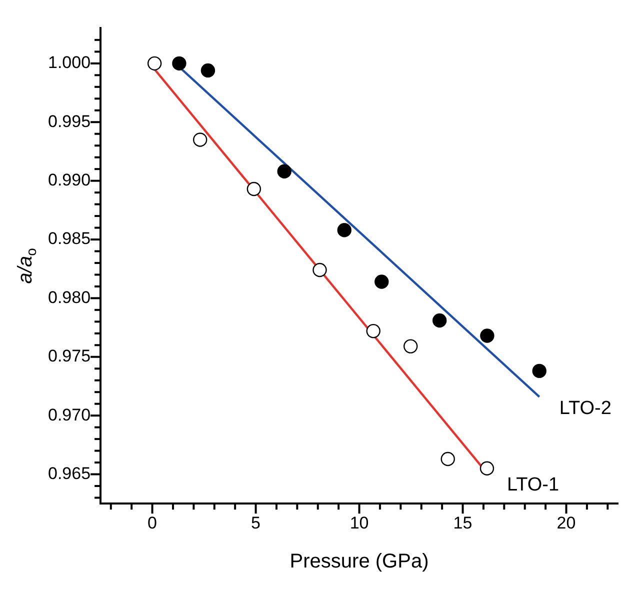 This screenshot has height=592, width=638. Describe the element at coordinates (533, 485) in the screenshot. I see `series-label: LTO-1` at that location.